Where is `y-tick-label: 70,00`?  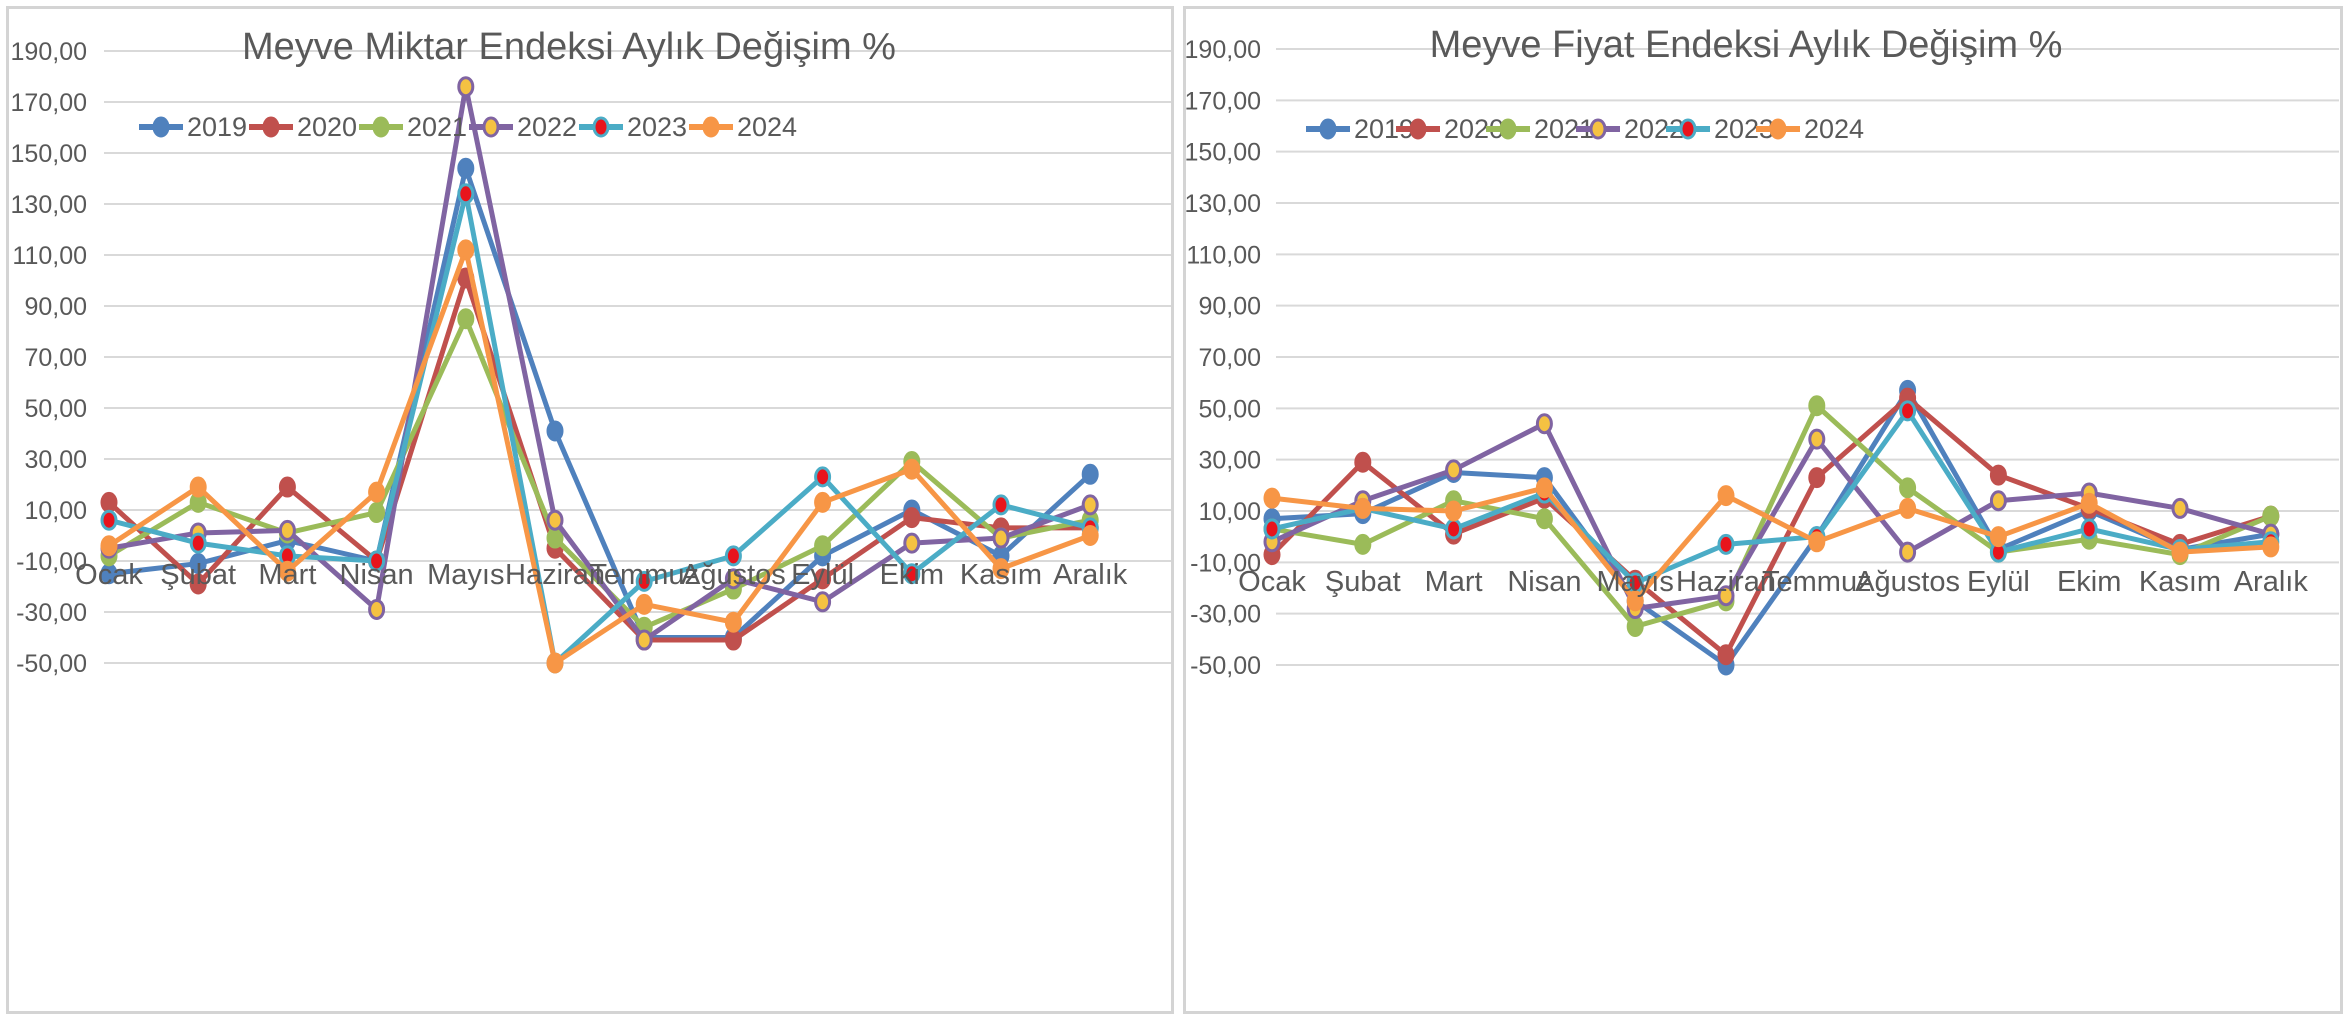 y-tick-label: 70,00 is located at coordinates (1229, 358).